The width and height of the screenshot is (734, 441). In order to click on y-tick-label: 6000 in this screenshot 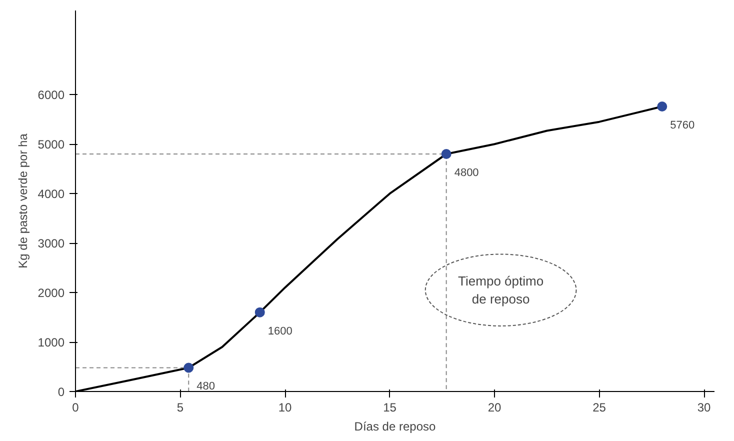, I will do `click(51, 95)`.